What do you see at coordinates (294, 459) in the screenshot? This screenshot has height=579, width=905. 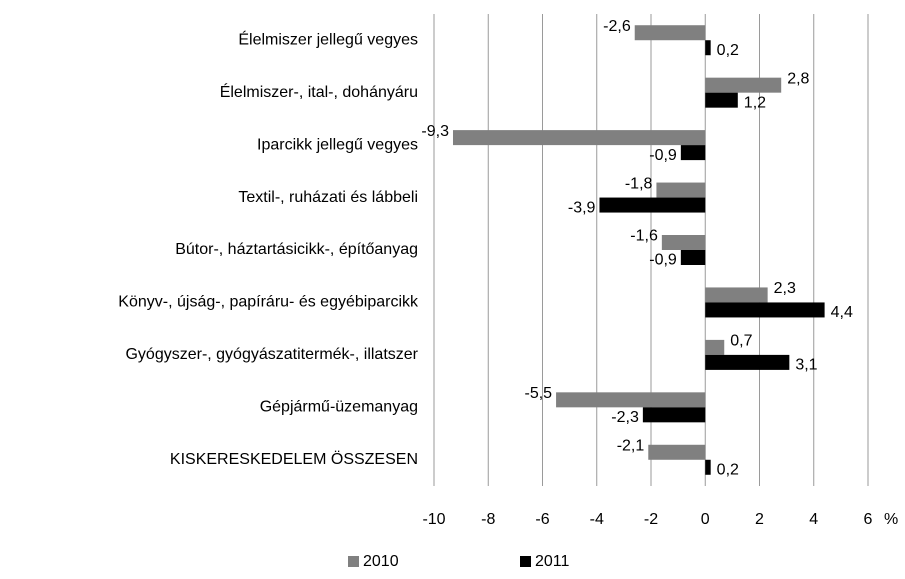 I see `y-tick-label: KISKERESKEDELEM ÖSSZESEN` at bounding box center [294, 459].